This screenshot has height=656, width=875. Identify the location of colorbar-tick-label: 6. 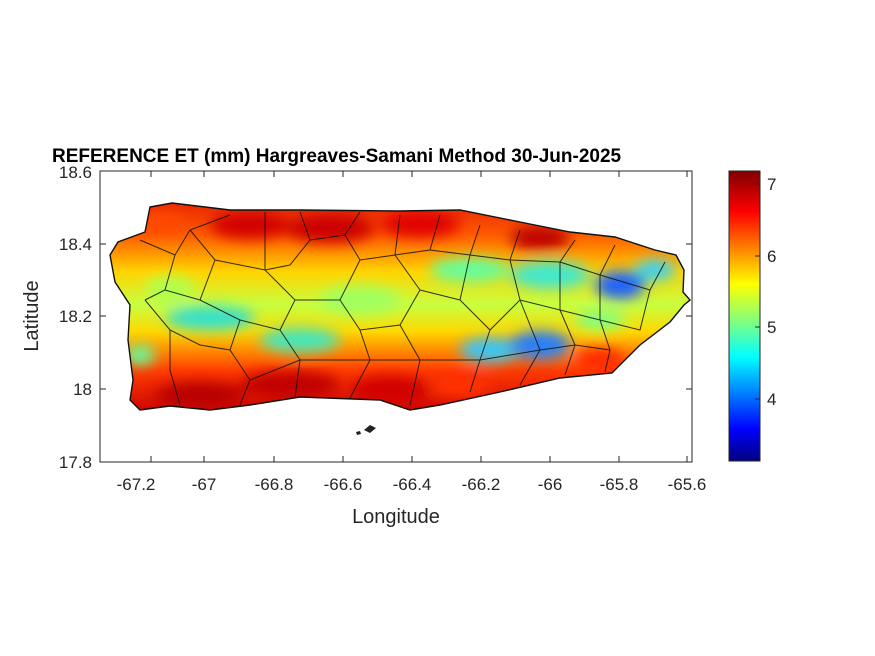
(771, 256).